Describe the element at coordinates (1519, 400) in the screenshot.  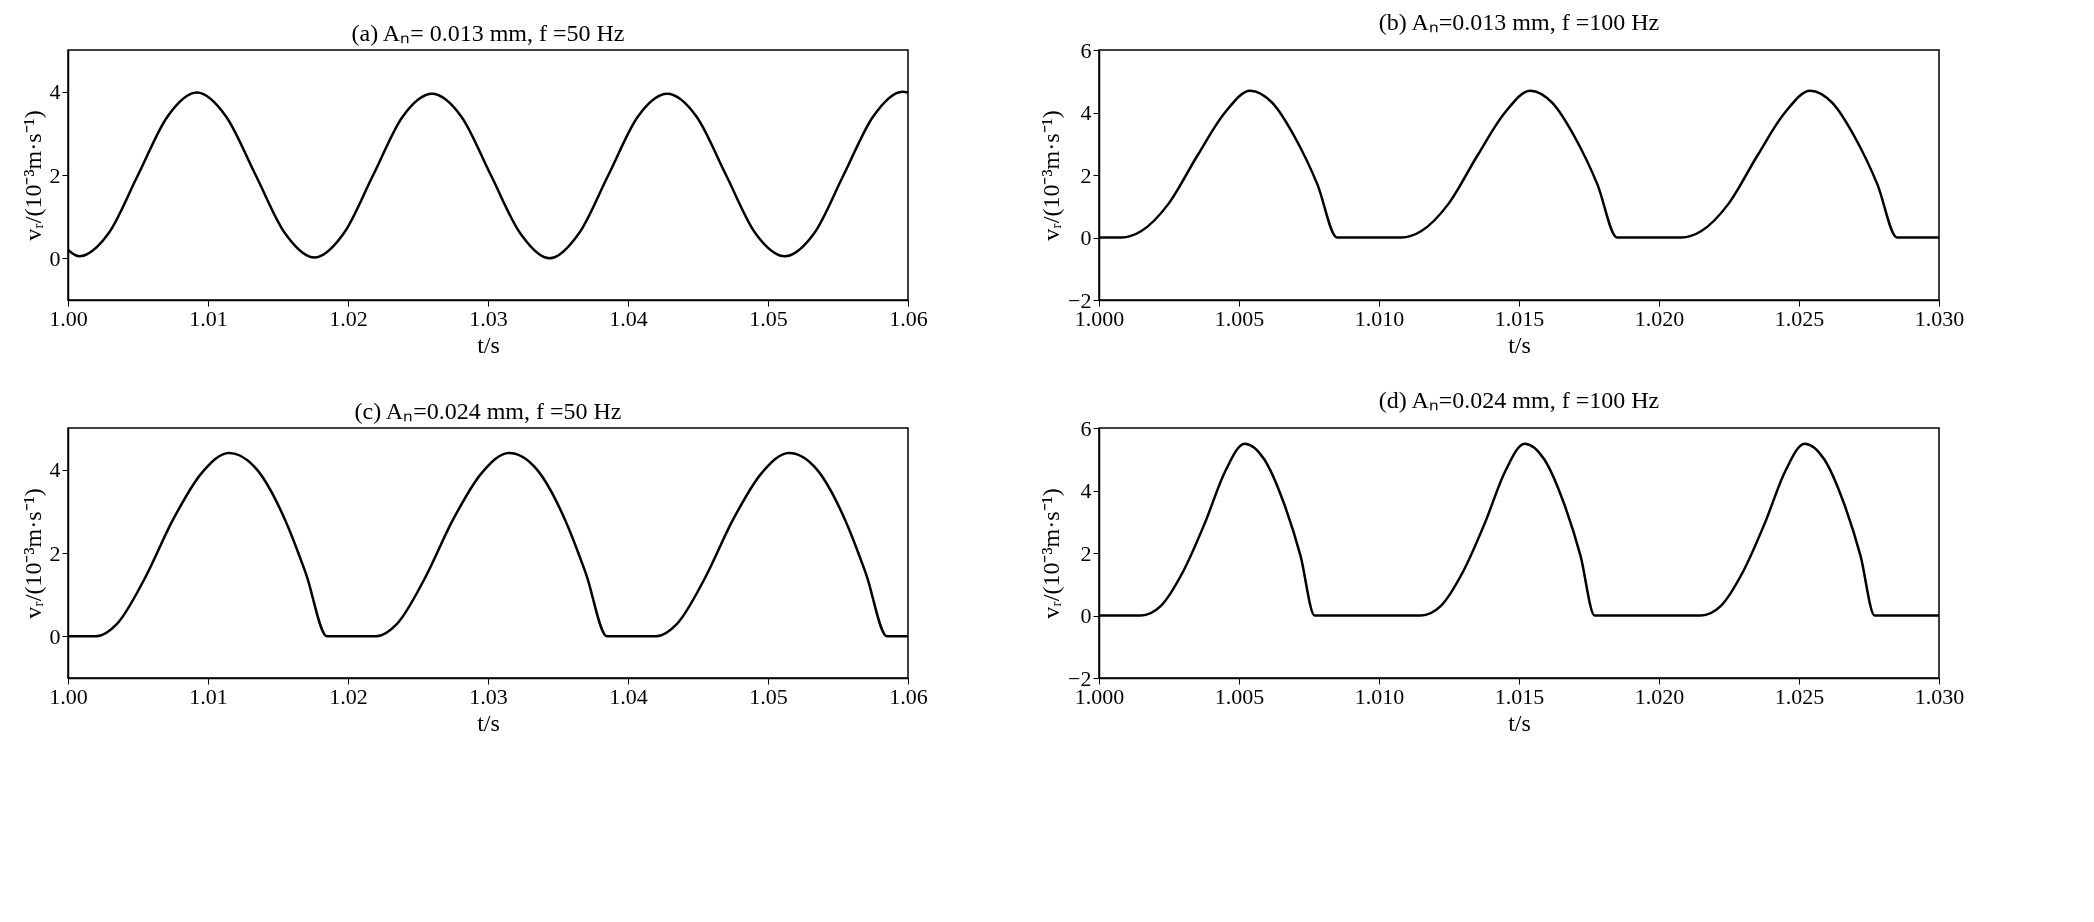
I see `chart-title: (d) Aₙ=0.024 mm, f =100 Hz` at that location.